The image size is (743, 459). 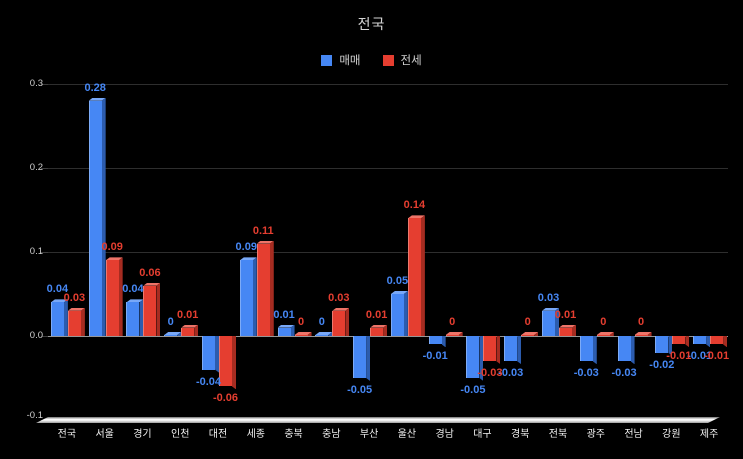 What do you see at coordinates (208, 381) in the screenshot?
I see `bar-value-label: -0.04` at bounding box center [208, 381].